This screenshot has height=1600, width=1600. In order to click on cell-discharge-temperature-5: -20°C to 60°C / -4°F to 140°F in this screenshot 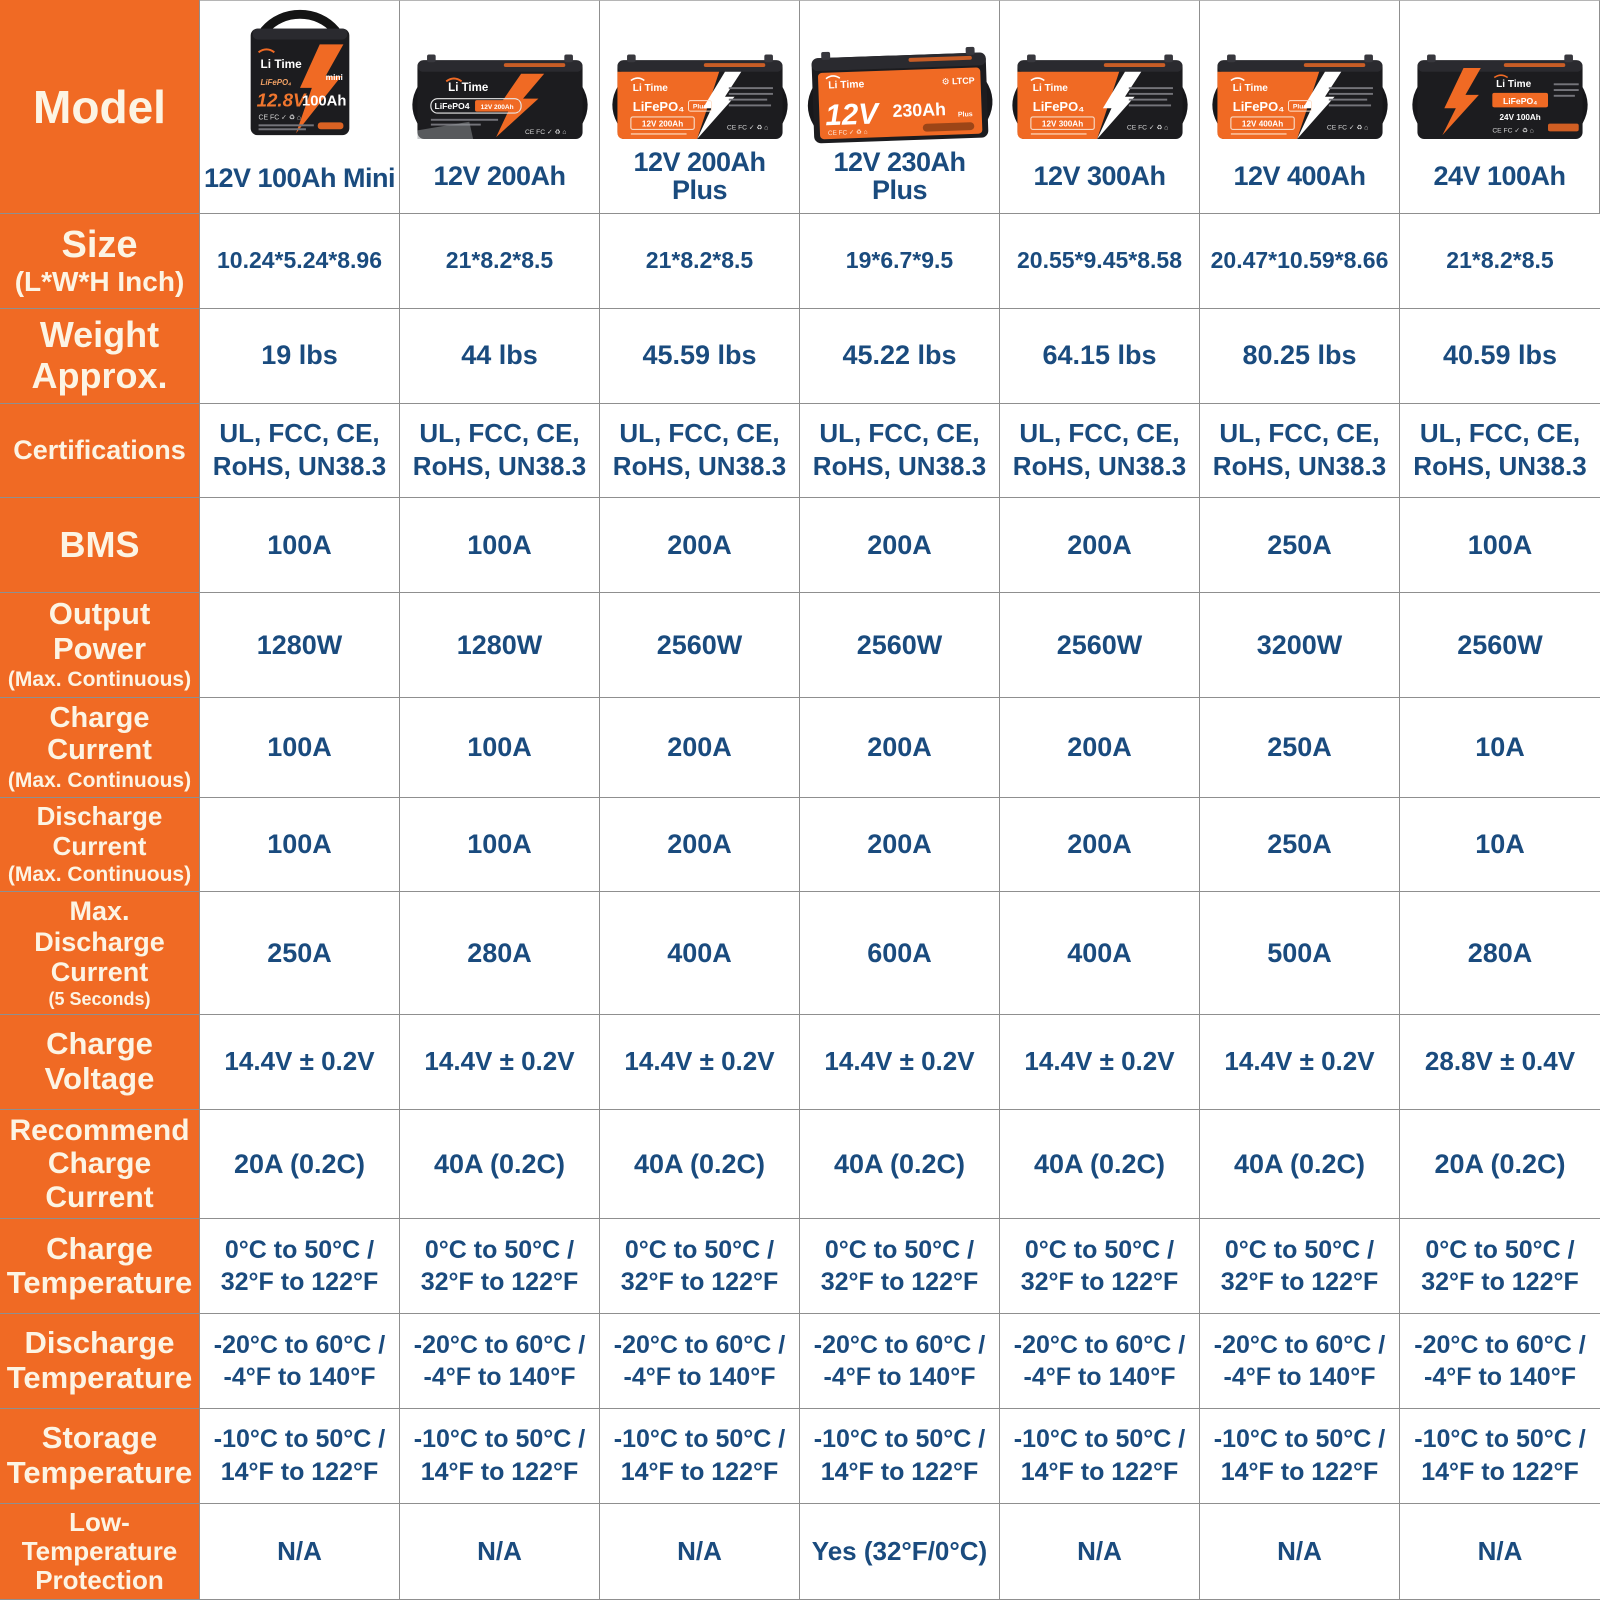, I will do `click(1300, 1361)`.